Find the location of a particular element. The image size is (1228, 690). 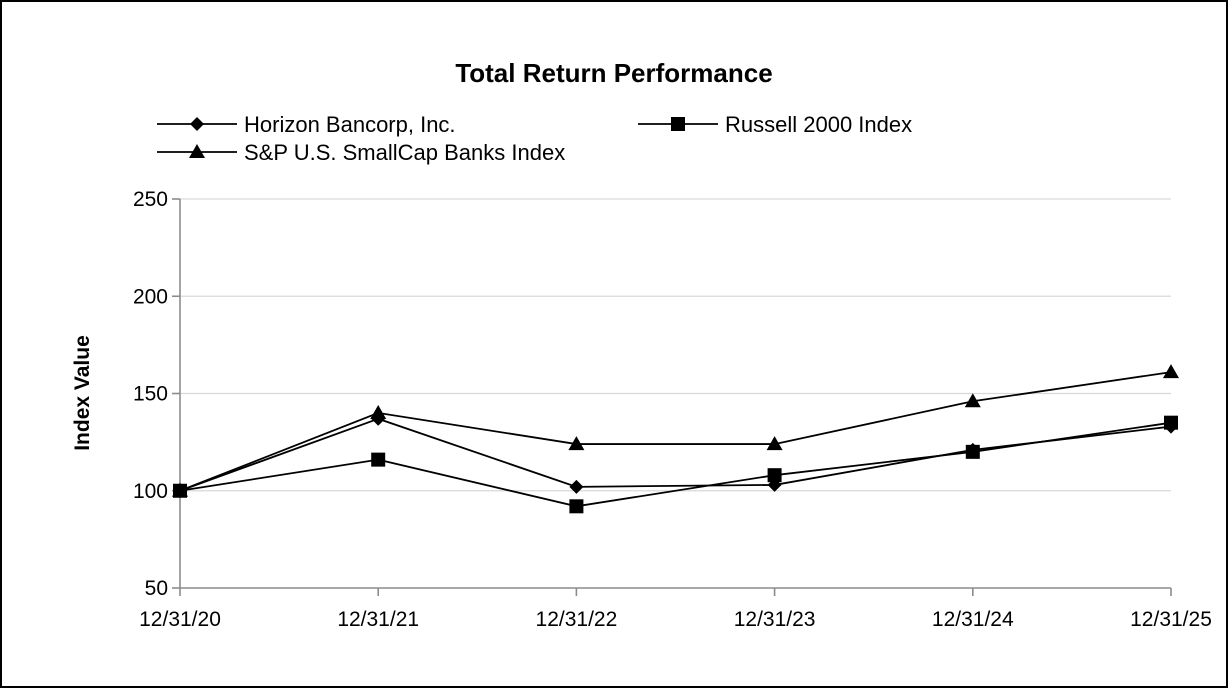

y-tick-label: 50 is located at coordinates (156, 588).